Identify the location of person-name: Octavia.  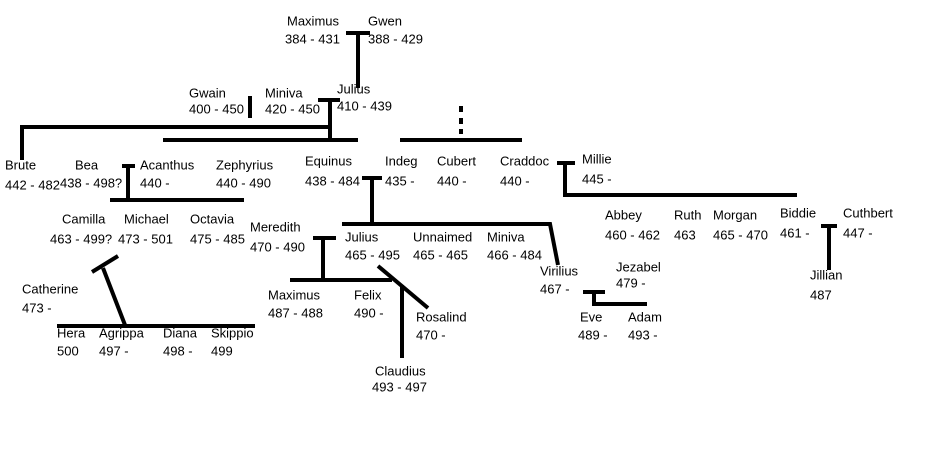
(212, 219).